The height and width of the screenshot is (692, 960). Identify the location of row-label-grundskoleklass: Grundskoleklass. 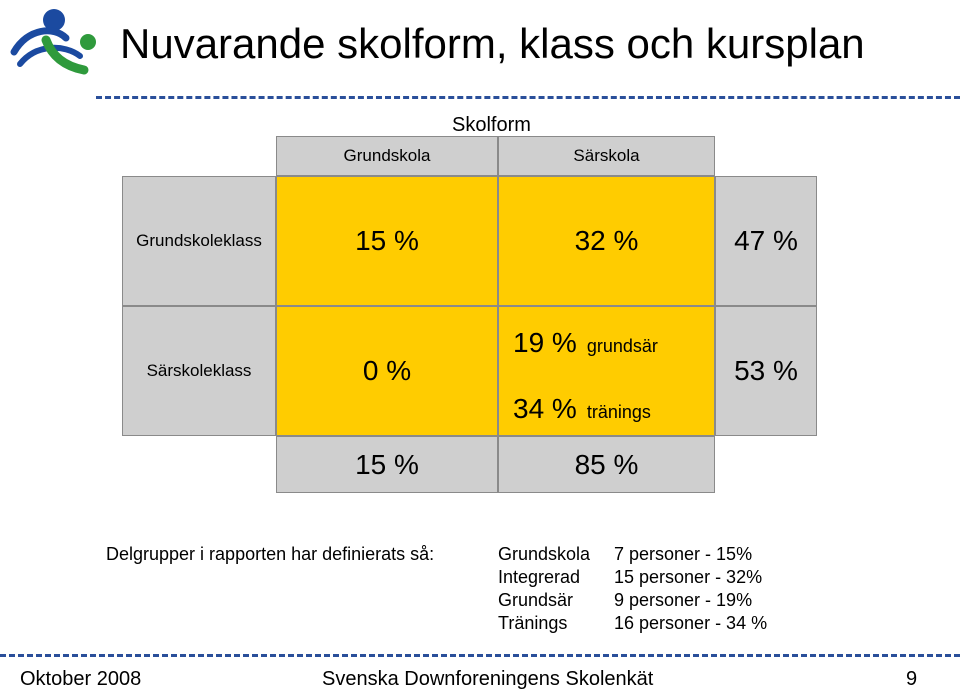
(199, 241).